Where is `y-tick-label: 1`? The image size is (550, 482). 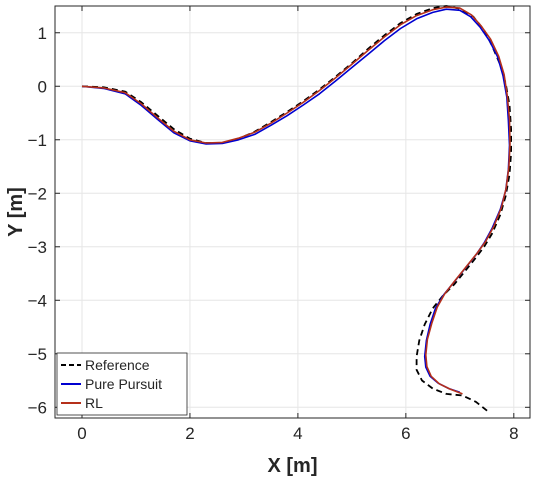
y-tick-label: 1 is located at coordinates (42, 33).